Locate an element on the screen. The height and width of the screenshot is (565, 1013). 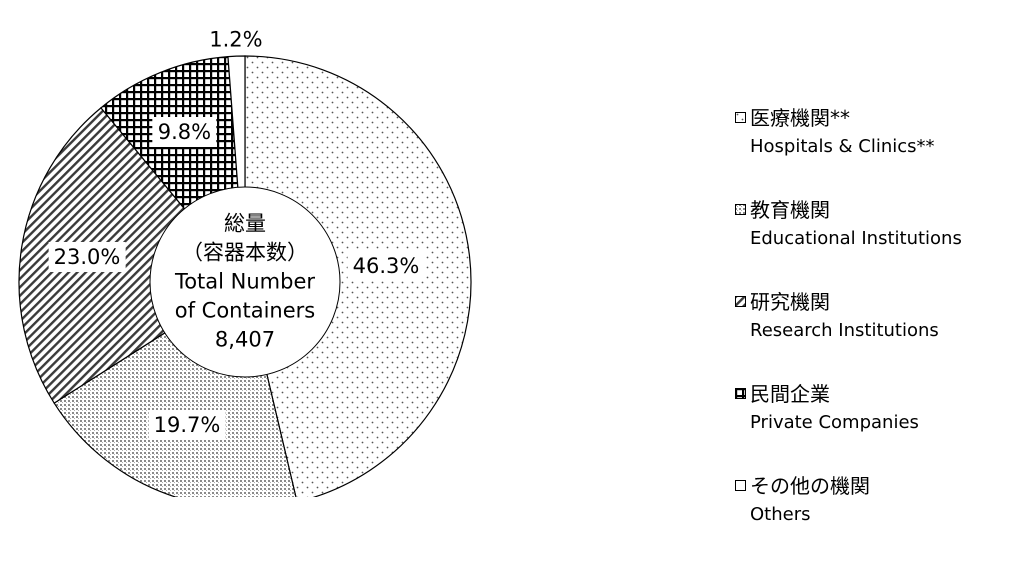
legend-label-ja: 研究機関 is located at coordinates (790, 302).